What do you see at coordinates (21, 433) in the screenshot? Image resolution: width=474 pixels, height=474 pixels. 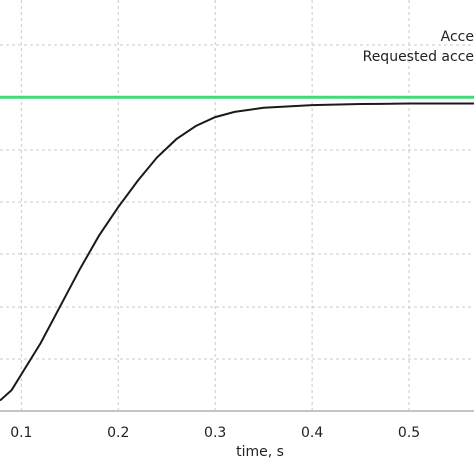 I see `x-tick-label: 0.1` at bounding box center [21, 433].